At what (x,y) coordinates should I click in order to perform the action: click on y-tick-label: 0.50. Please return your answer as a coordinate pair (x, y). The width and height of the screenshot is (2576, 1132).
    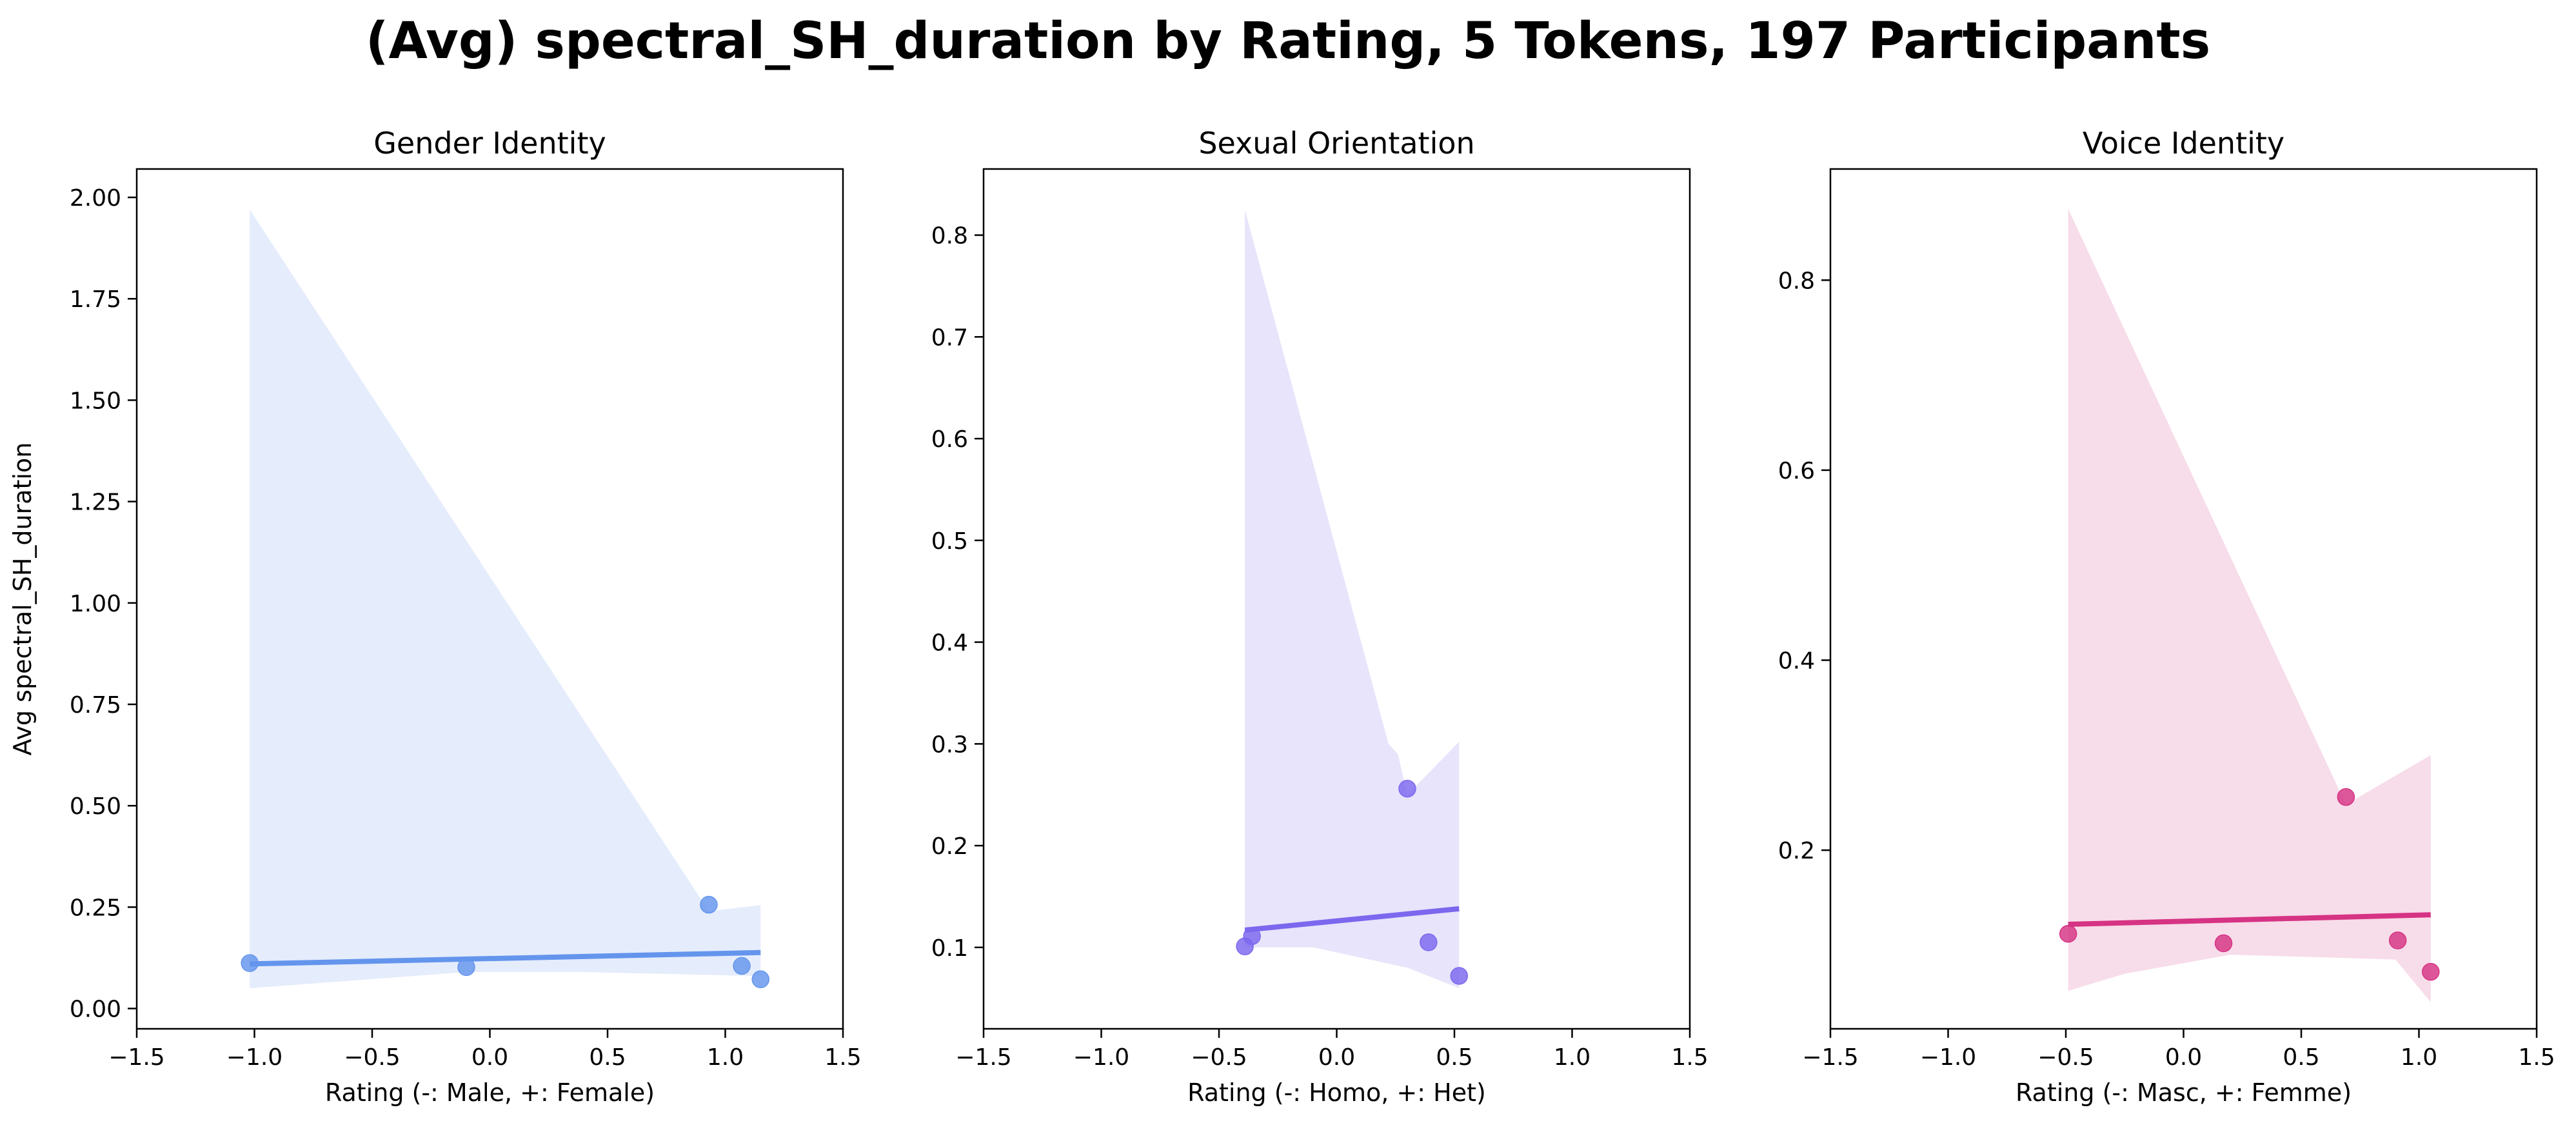
    Looking at the image, I should click on (95, 806).